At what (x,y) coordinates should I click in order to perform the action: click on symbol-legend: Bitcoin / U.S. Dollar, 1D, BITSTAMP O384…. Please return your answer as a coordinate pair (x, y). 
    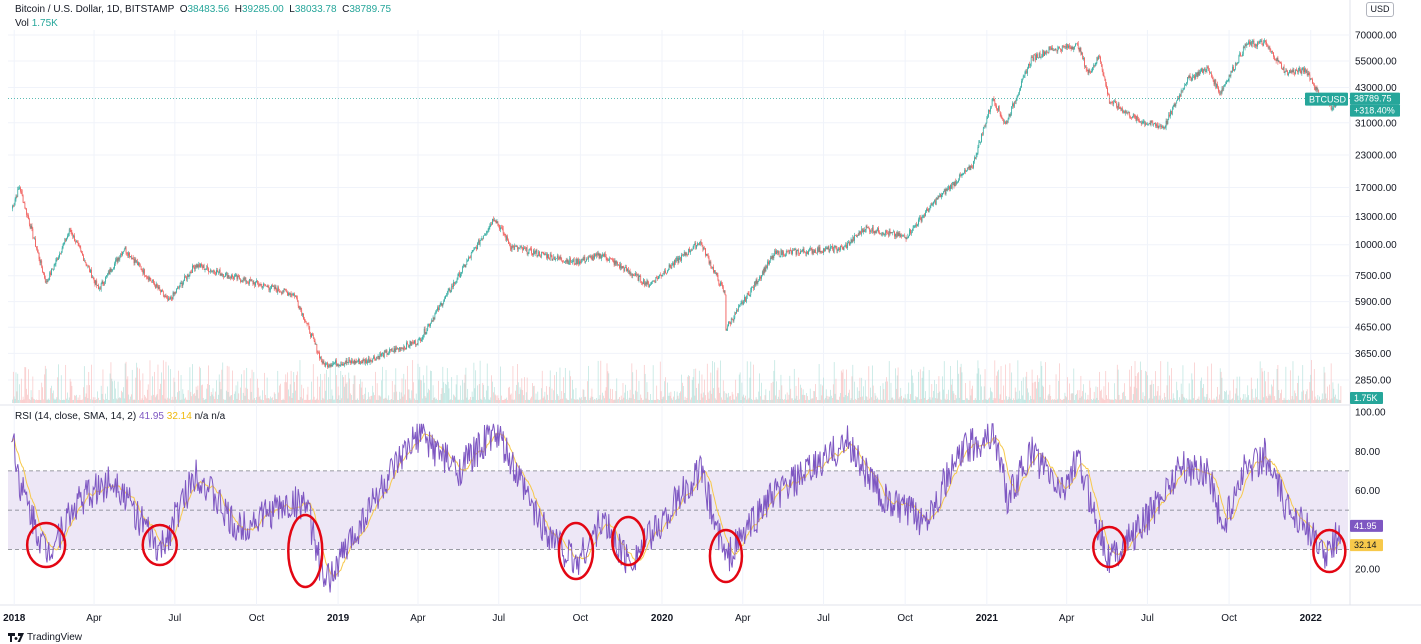
    Looking at the image, I should click on (203, 9).